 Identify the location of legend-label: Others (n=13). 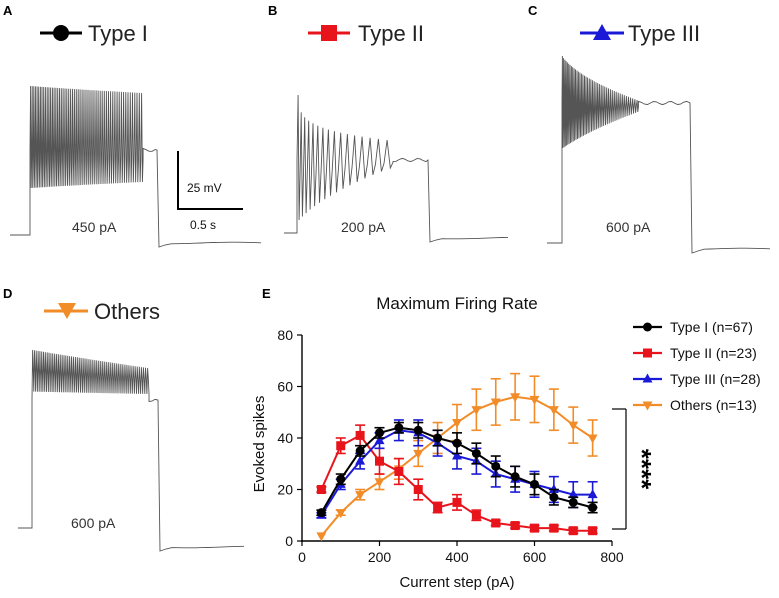
(713, 405).